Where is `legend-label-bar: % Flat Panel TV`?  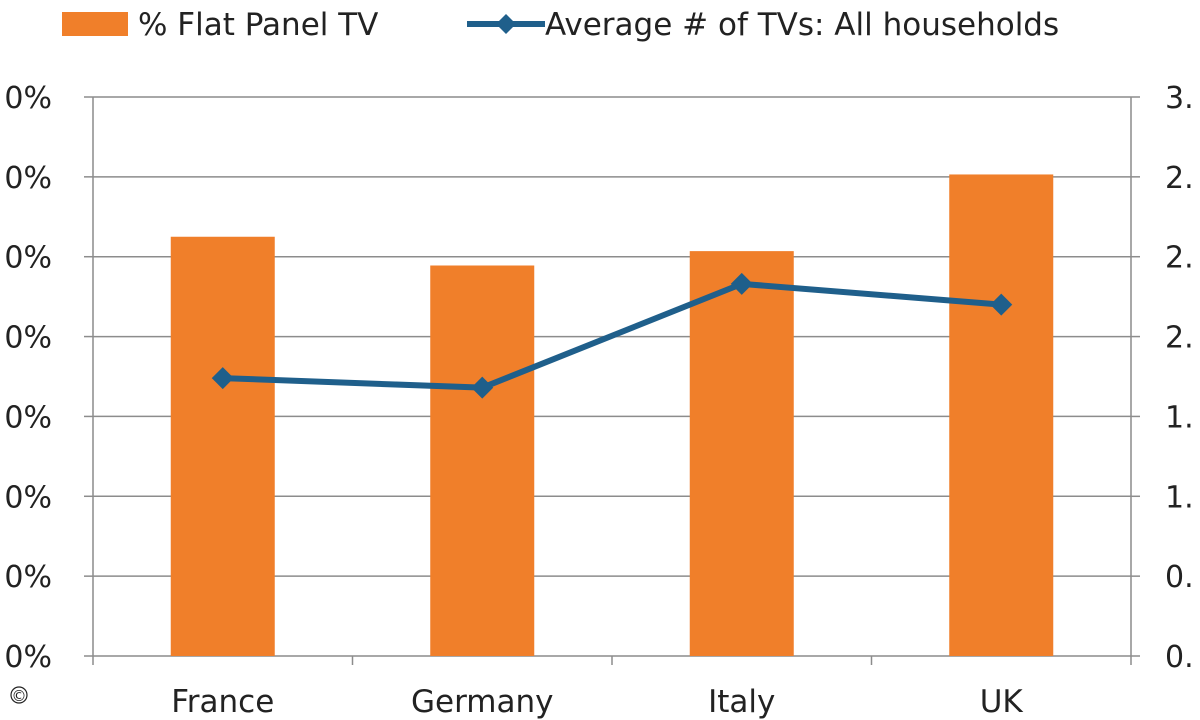 legend-label-bar: % Flat Panel TV is located at coordinates (258, 25).